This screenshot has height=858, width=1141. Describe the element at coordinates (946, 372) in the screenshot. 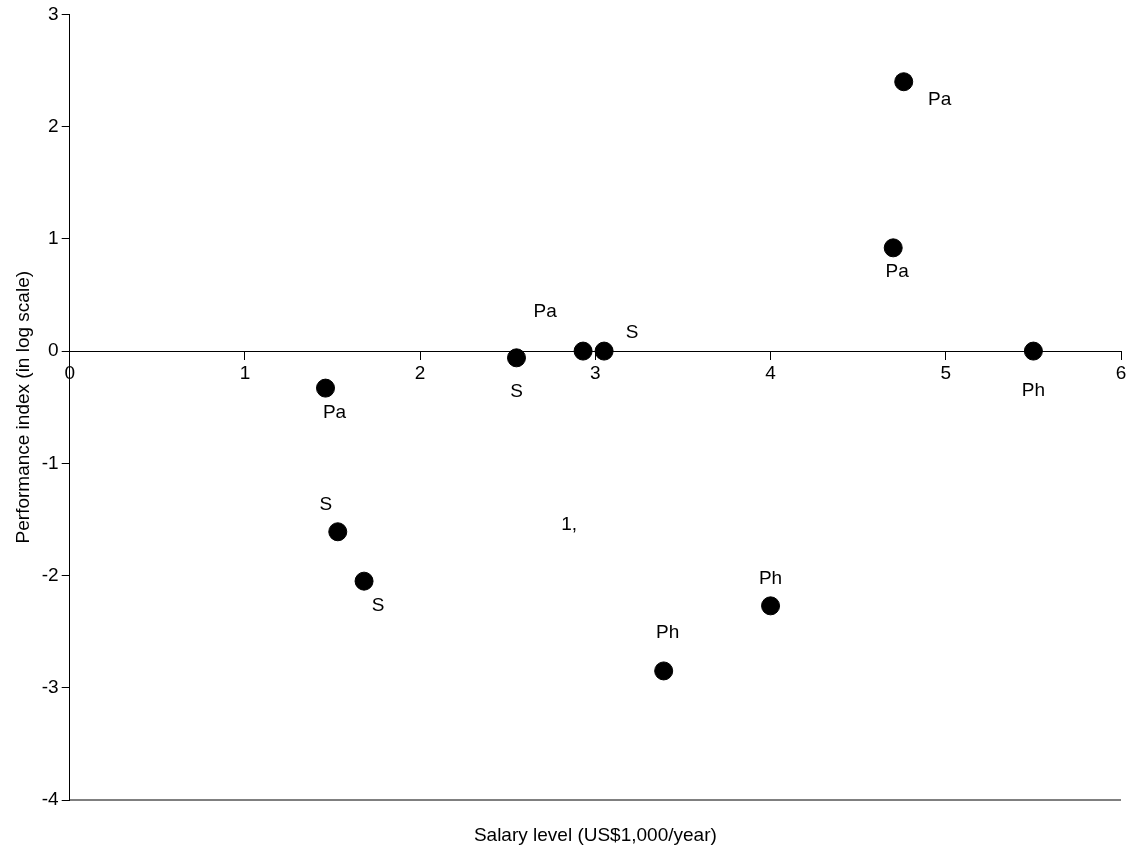

I see `x-tick-label: 5` at that location.